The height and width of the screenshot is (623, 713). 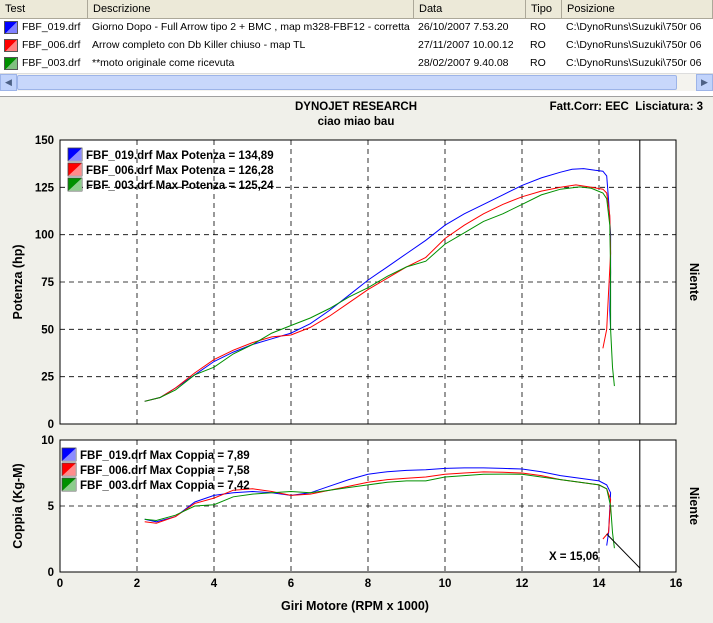 What do you see at coordinates (347, 82) in the screenshot?
I see `scroll-thumb` at bounding box center [347, 82].